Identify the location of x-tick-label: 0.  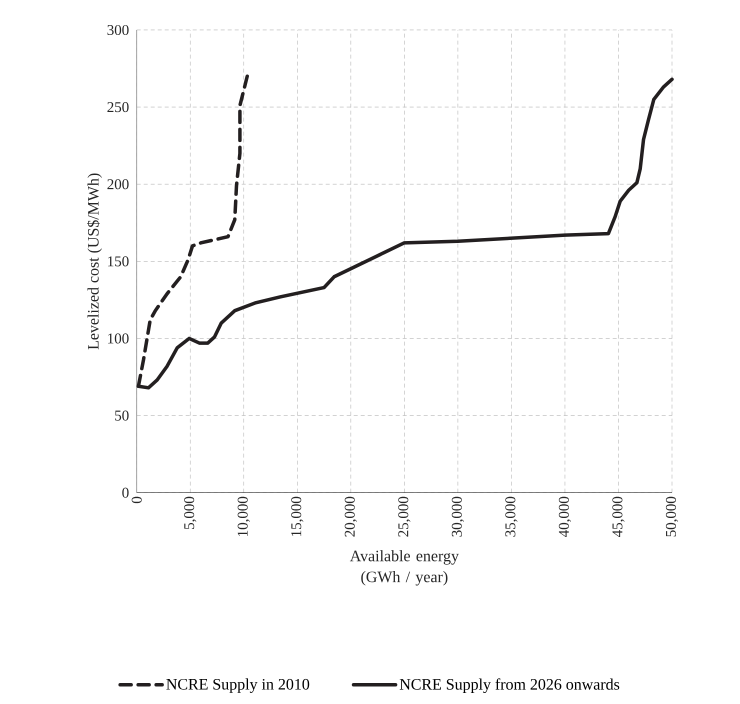
(137, 500).